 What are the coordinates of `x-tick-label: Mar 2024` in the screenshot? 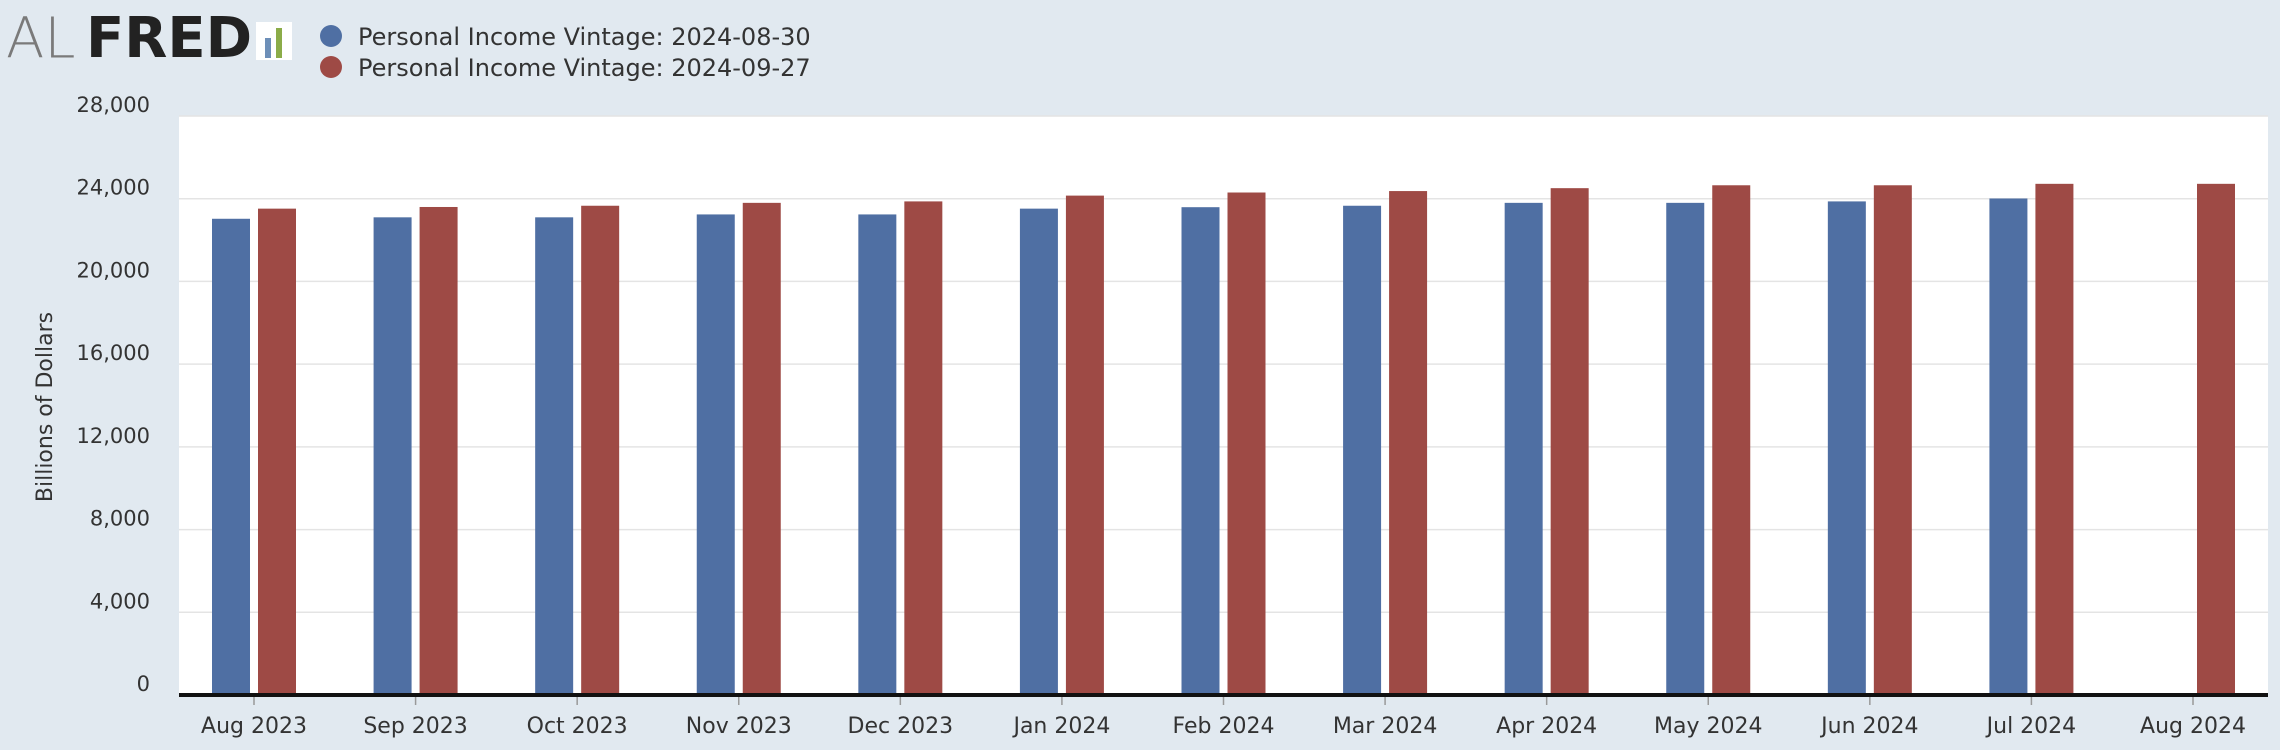 It's located at (1385, 726).